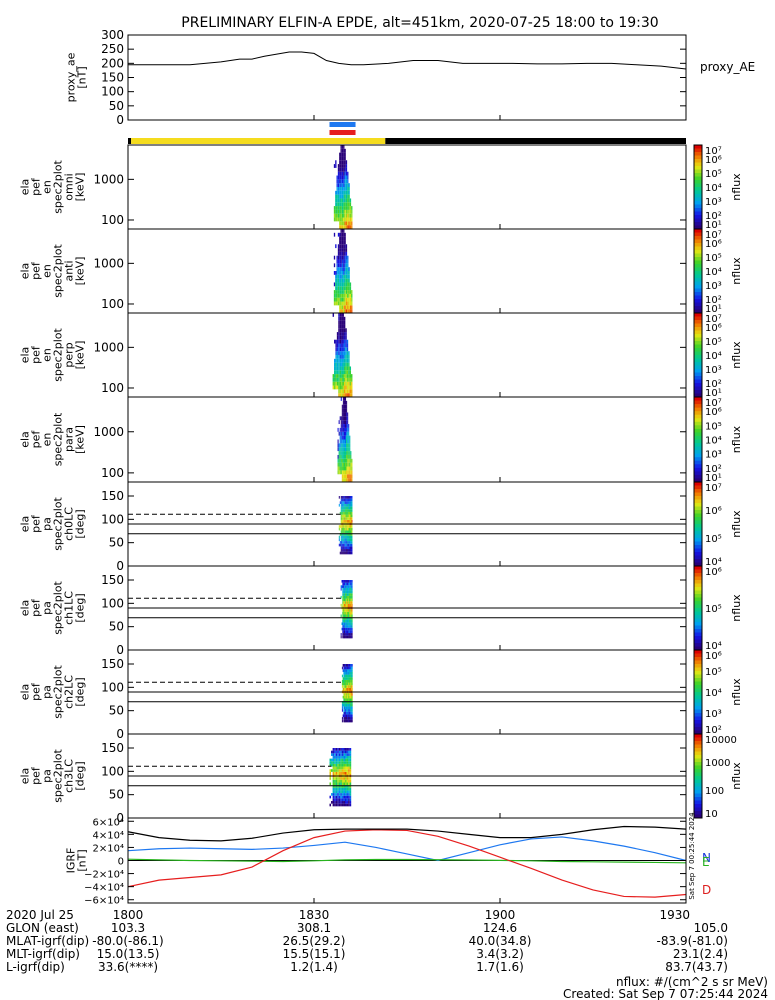 This screenshot has height=1000, width=775. What do you see at coordinates (112, 664) in the screenshot?
I see `y-tick-label: 150` at bounding box center [112, 664].